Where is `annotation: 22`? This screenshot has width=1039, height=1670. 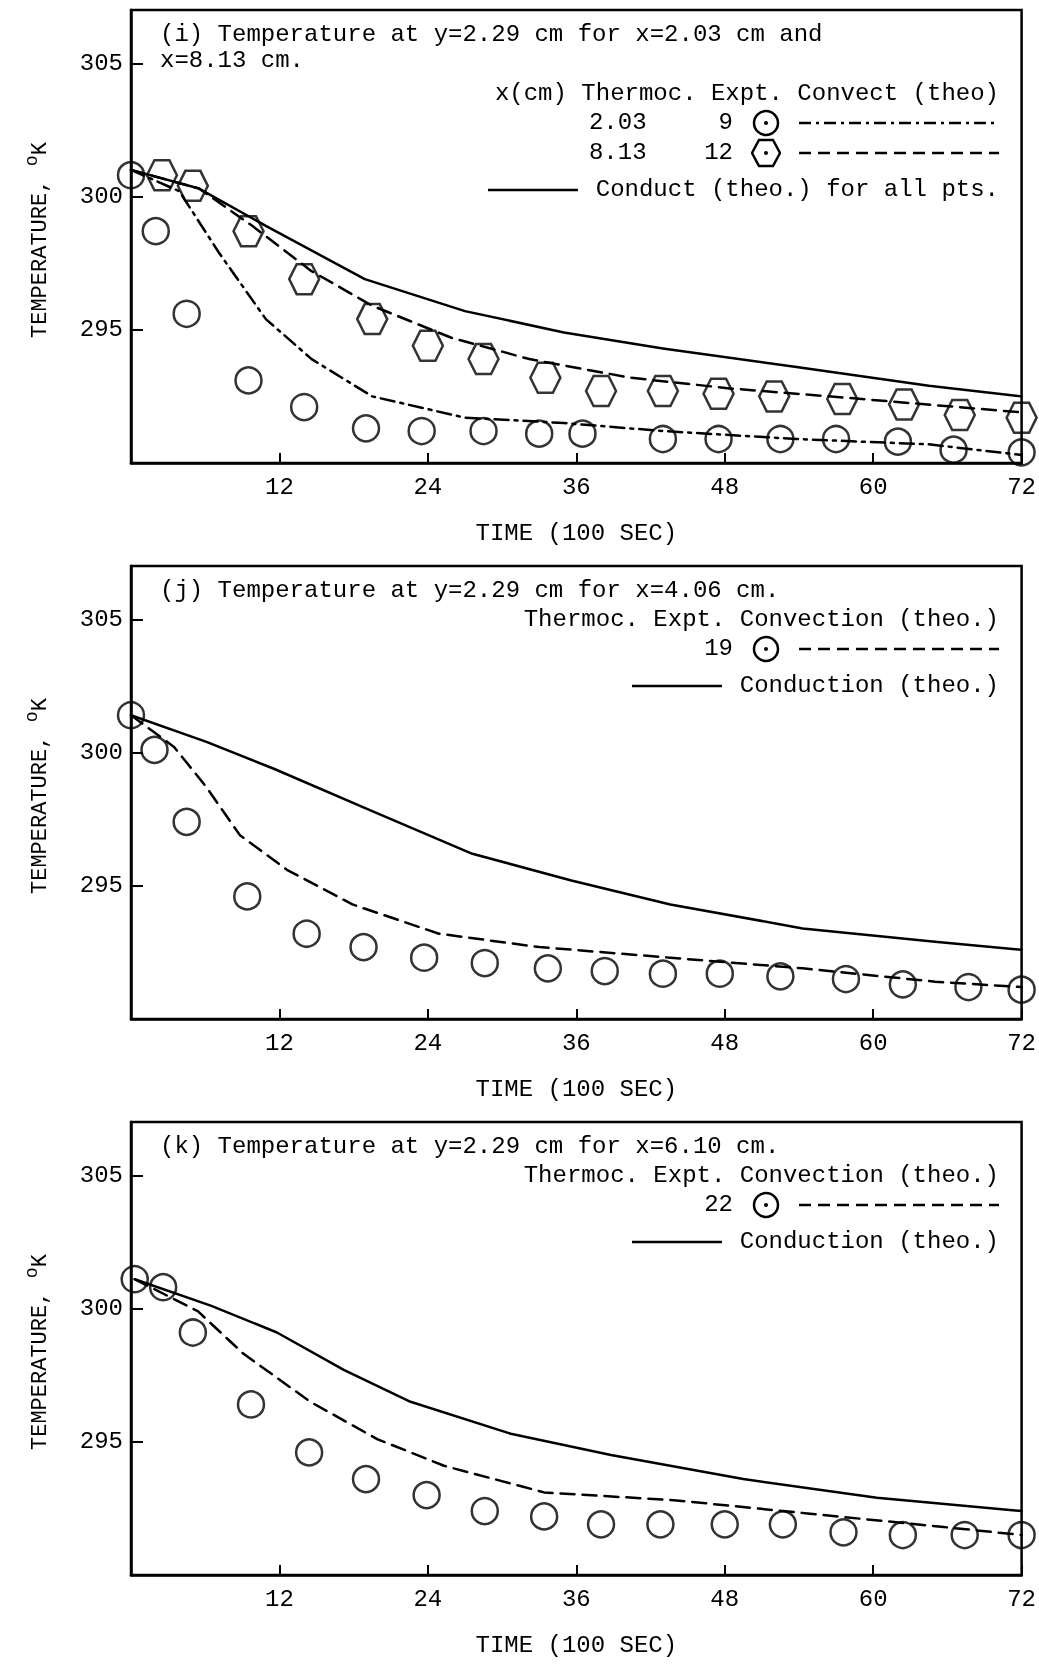
annotation: 22 is located at coordinates (718, 1205).